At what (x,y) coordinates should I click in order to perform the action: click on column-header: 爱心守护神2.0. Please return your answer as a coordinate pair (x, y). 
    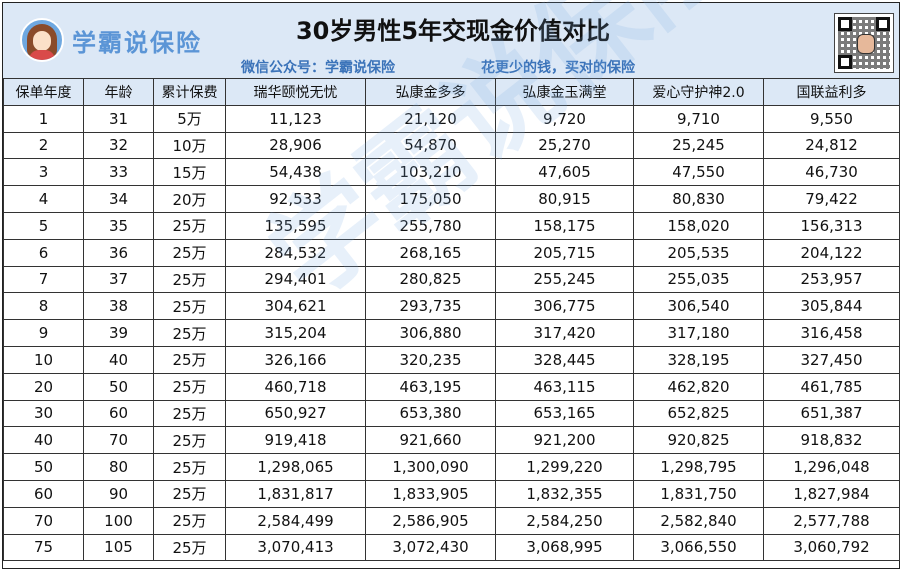
    Looking at the image, I should click on (698, 92).